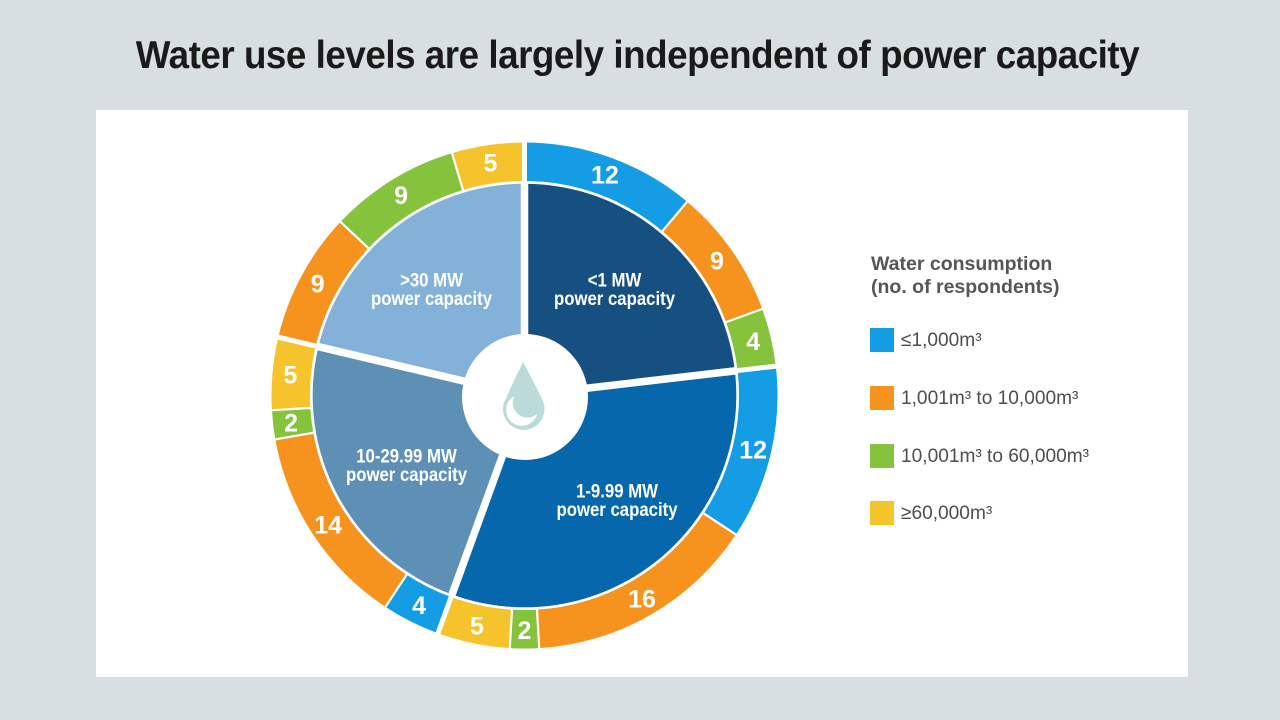 This screenshot has width=1280, height=720. Describe the element at coordinates (406, 455) in the screenshot. I see `svg-text: 10-29.99 MW` at that location.